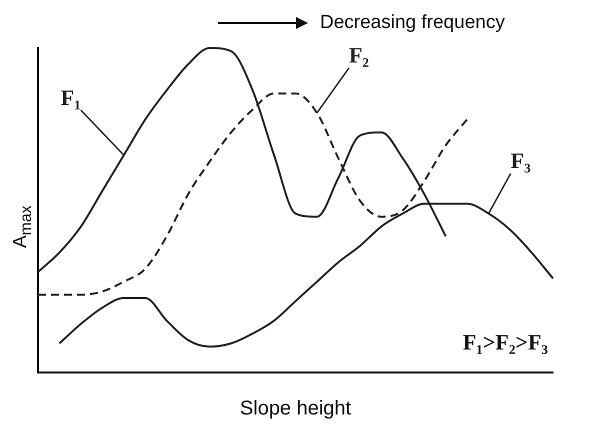 This screenshot has width=601, height=437. What do you see at coordinates (412, 23) in the screenshot?
I see `chart-title: Decreasing frequency` at bounding box center [412, 23].